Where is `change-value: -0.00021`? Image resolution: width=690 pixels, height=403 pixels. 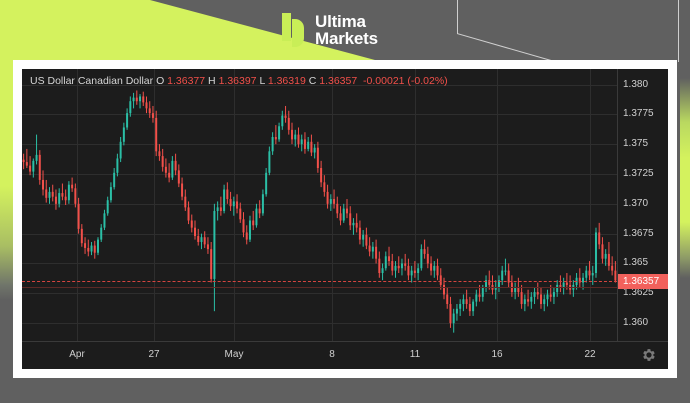
change-value: -0.00021 is located at coordinates (384, 81).